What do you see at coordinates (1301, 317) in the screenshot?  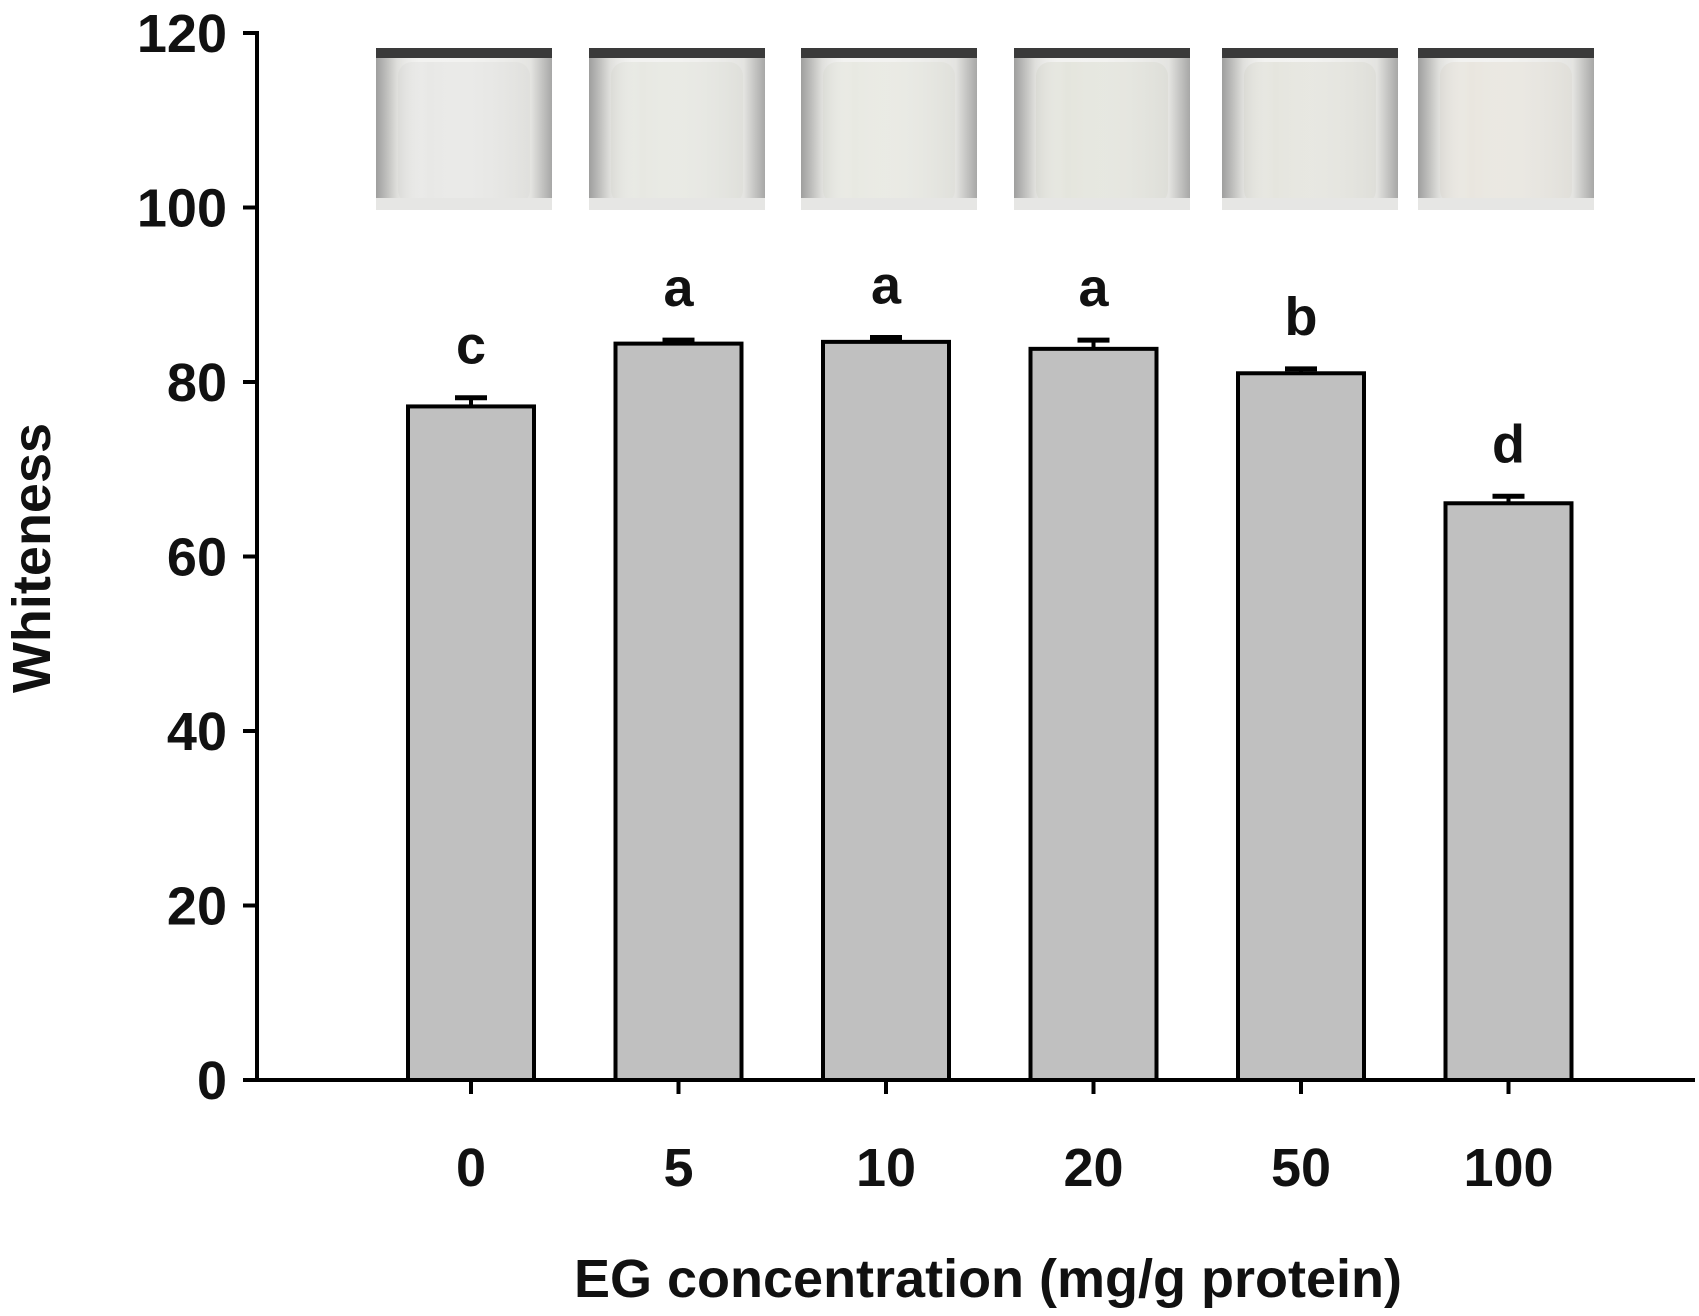 I see `significance-letter: b` at bounding box center [1301, 317].